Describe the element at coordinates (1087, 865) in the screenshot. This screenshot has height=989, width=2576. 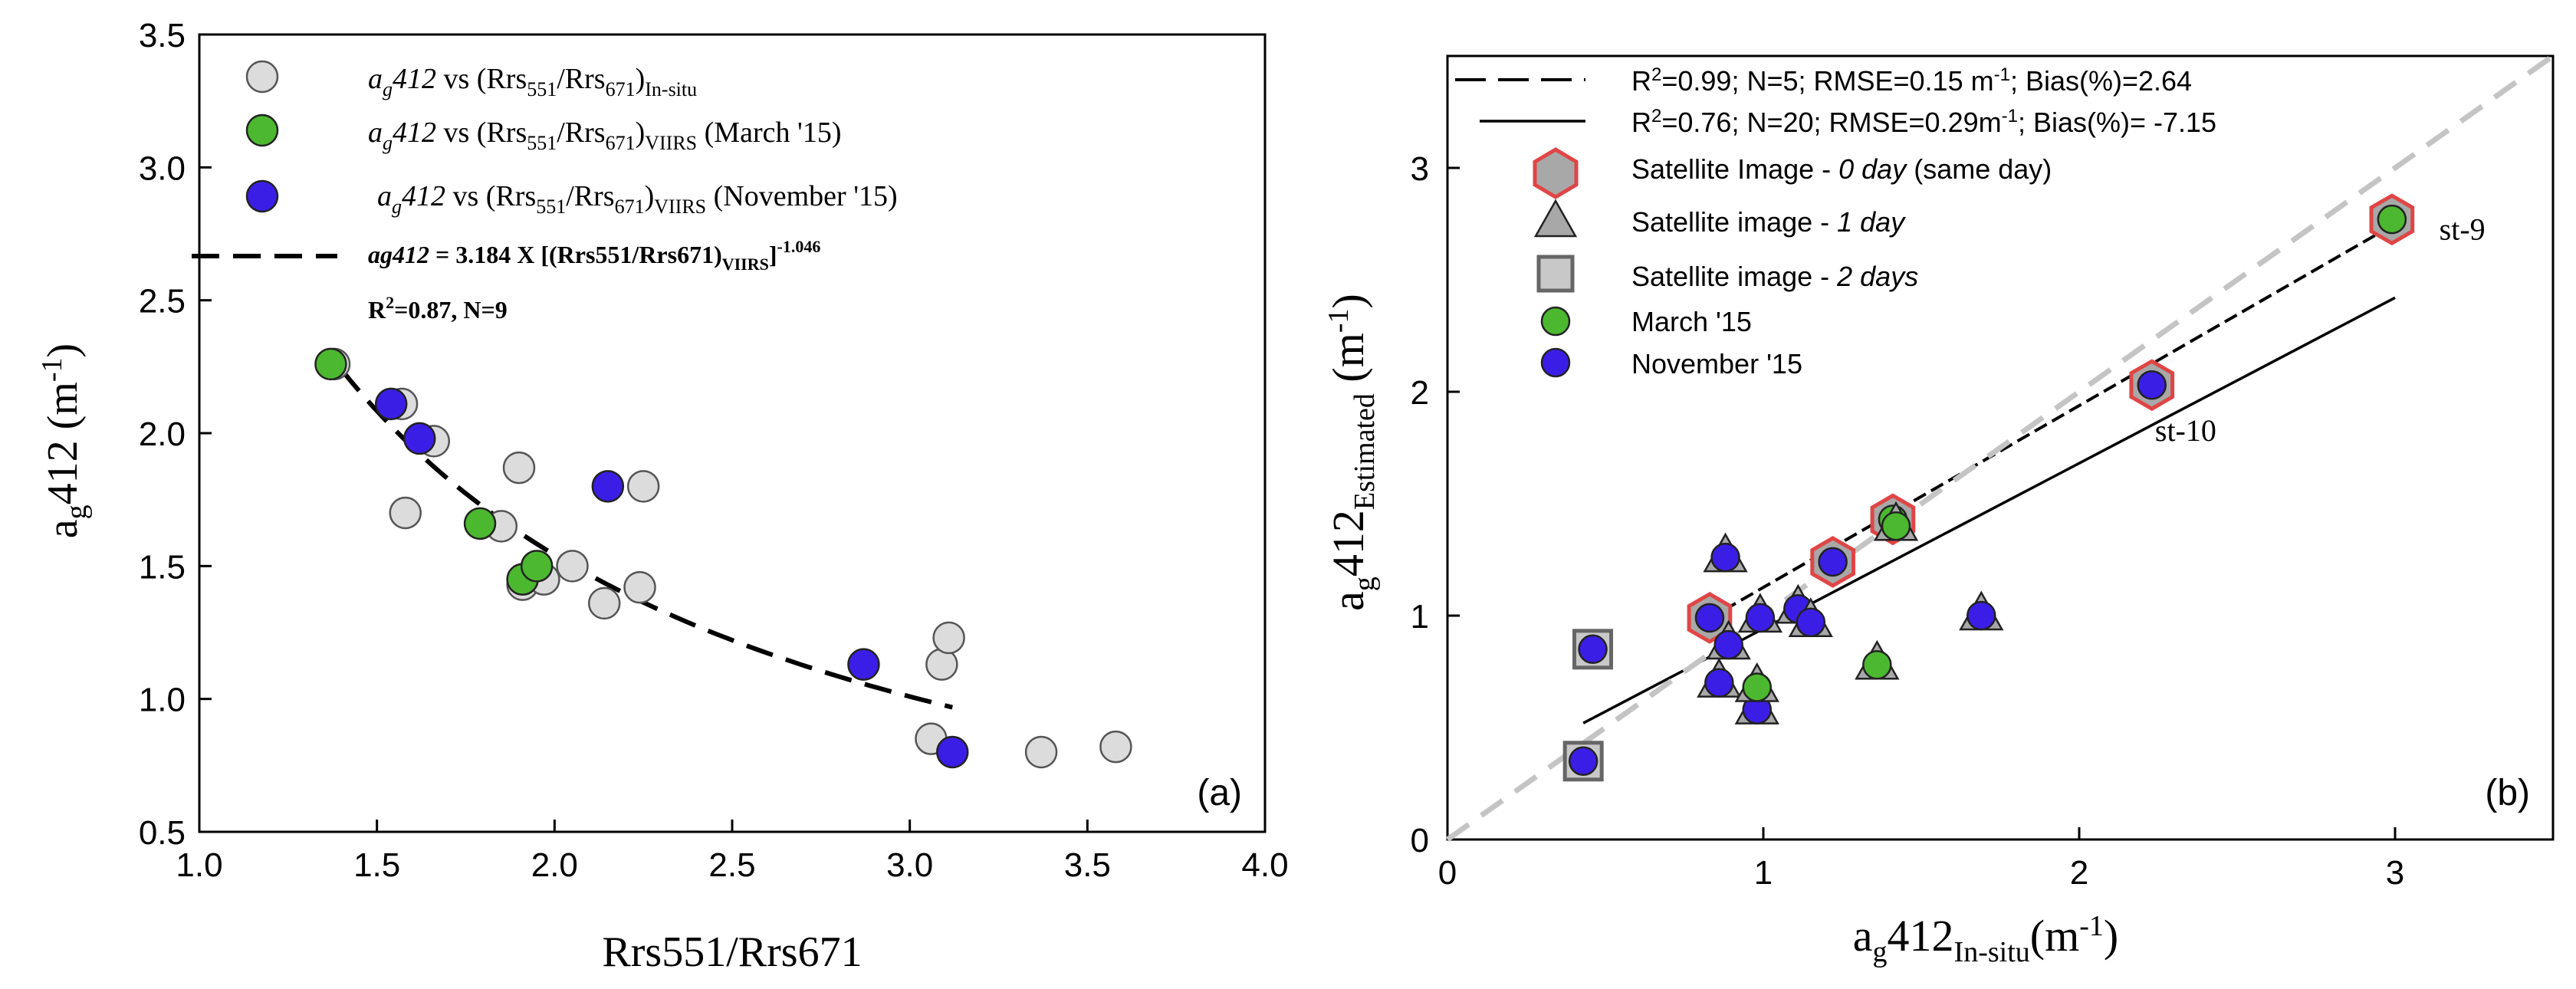
I see `plot-a-x-tick-label: 3.5` at that location.